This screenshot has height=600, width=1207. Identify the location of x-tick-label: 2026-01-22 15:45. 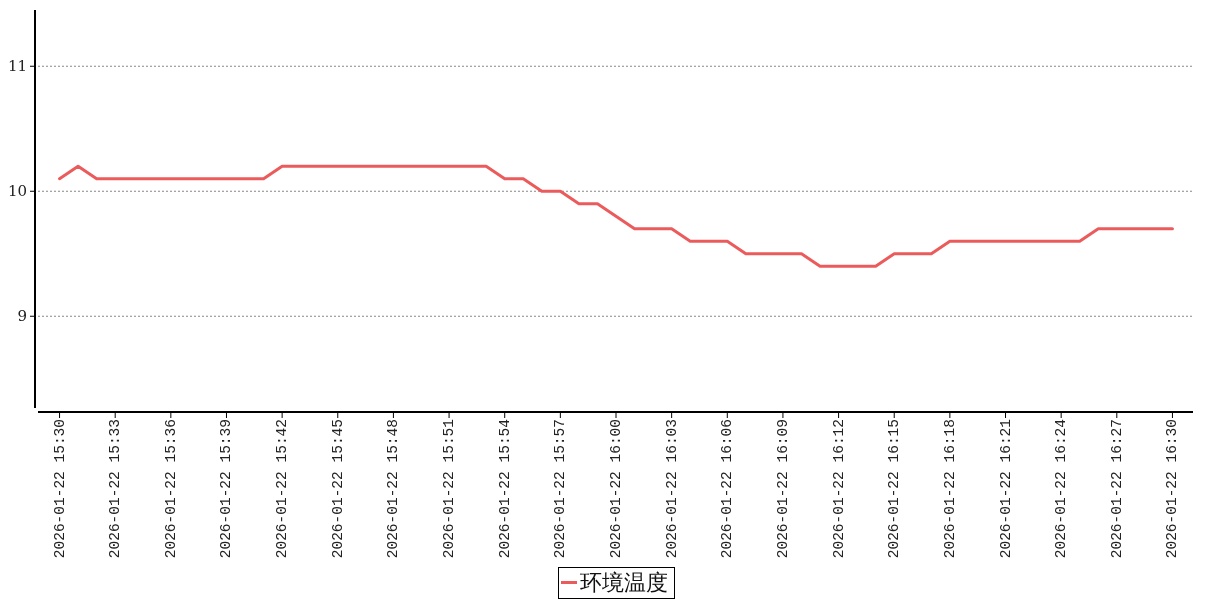
(337, 489).